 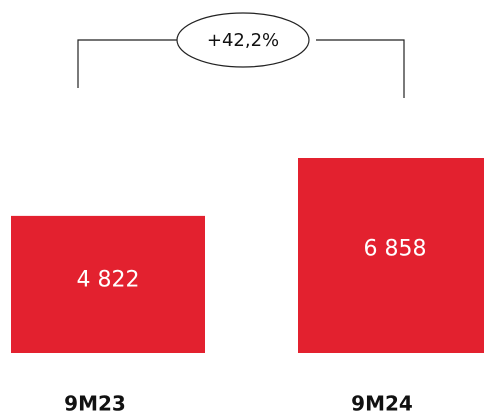 What do you see at coordinates (108, 279) in the screenshot?
I see `value-label-9m23: 4 822` at bounding box center [108, 279].